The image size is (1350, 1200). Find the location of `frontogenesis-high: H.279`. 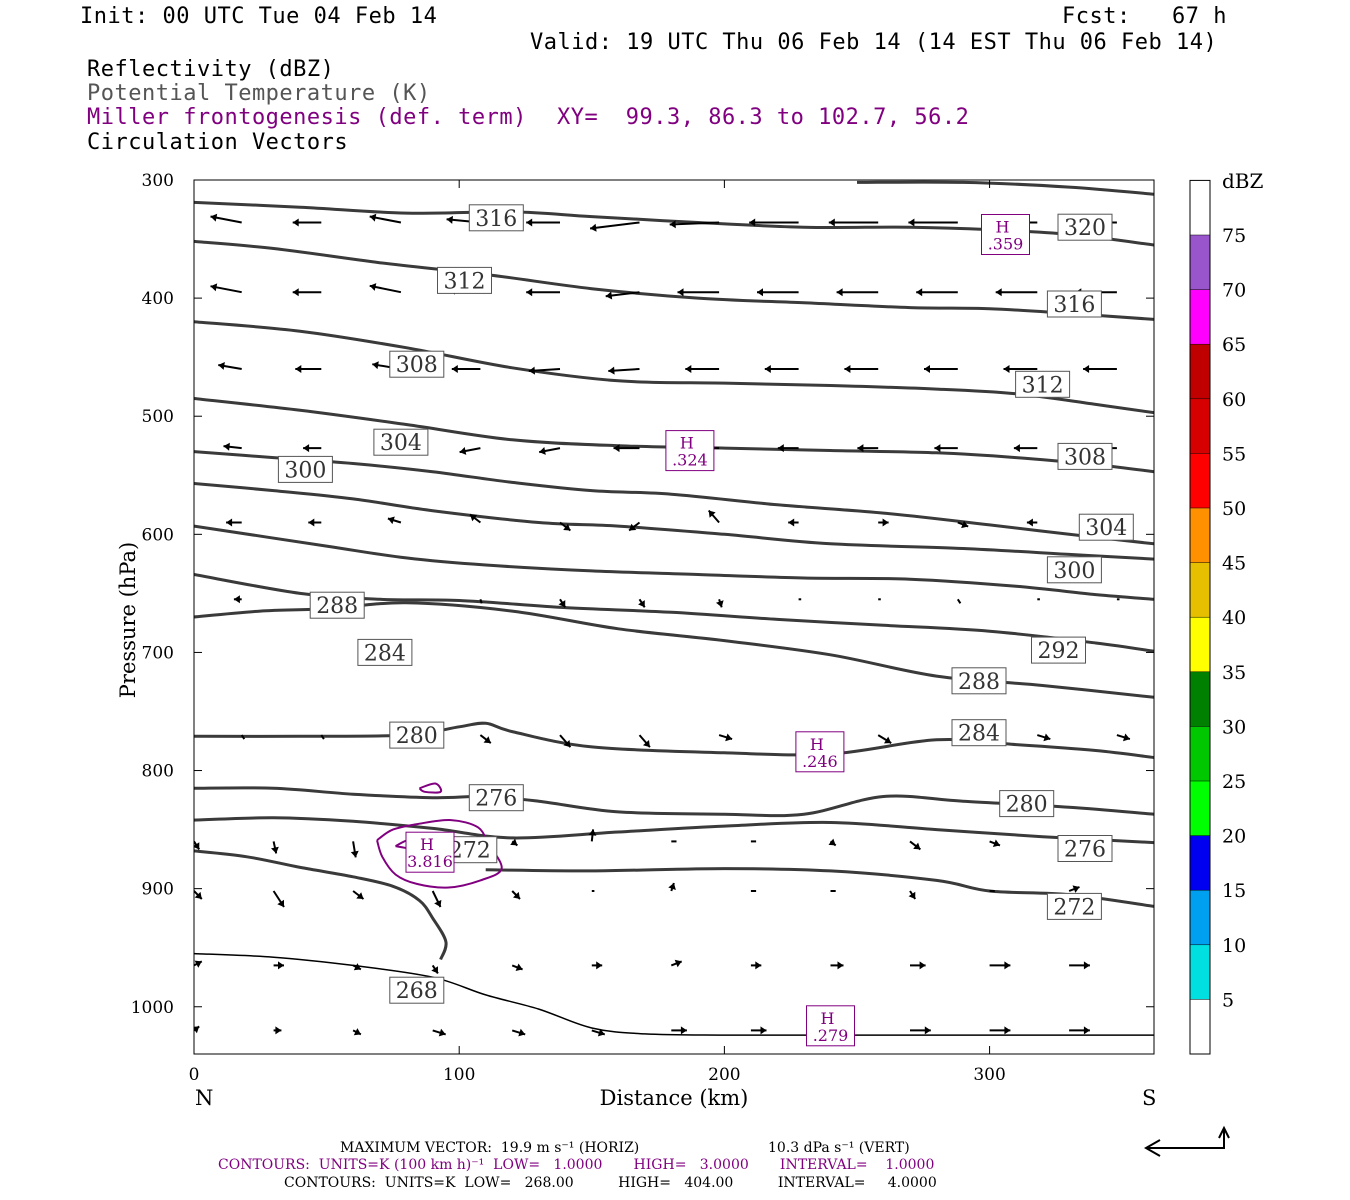

frontogenesis-high: H.279 is located at coordinates (830, 1026).